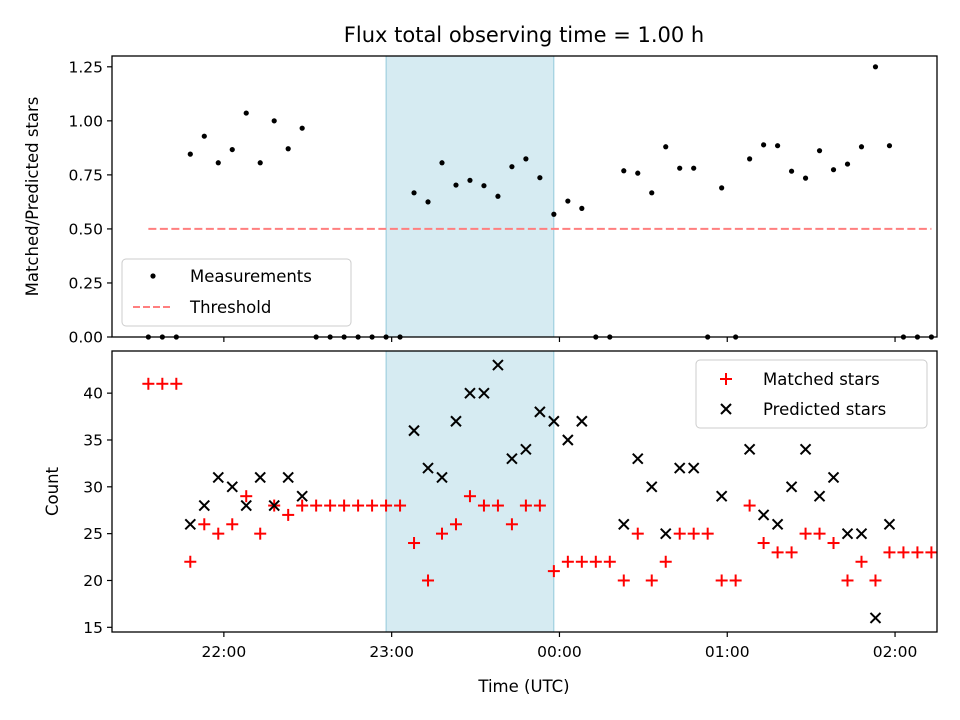 The width and height of the screenshot is (960, 720). Describe the element at coordinates (93, 534) in the screenshot. I see `bottom-y-tick-label: 25` at that location.